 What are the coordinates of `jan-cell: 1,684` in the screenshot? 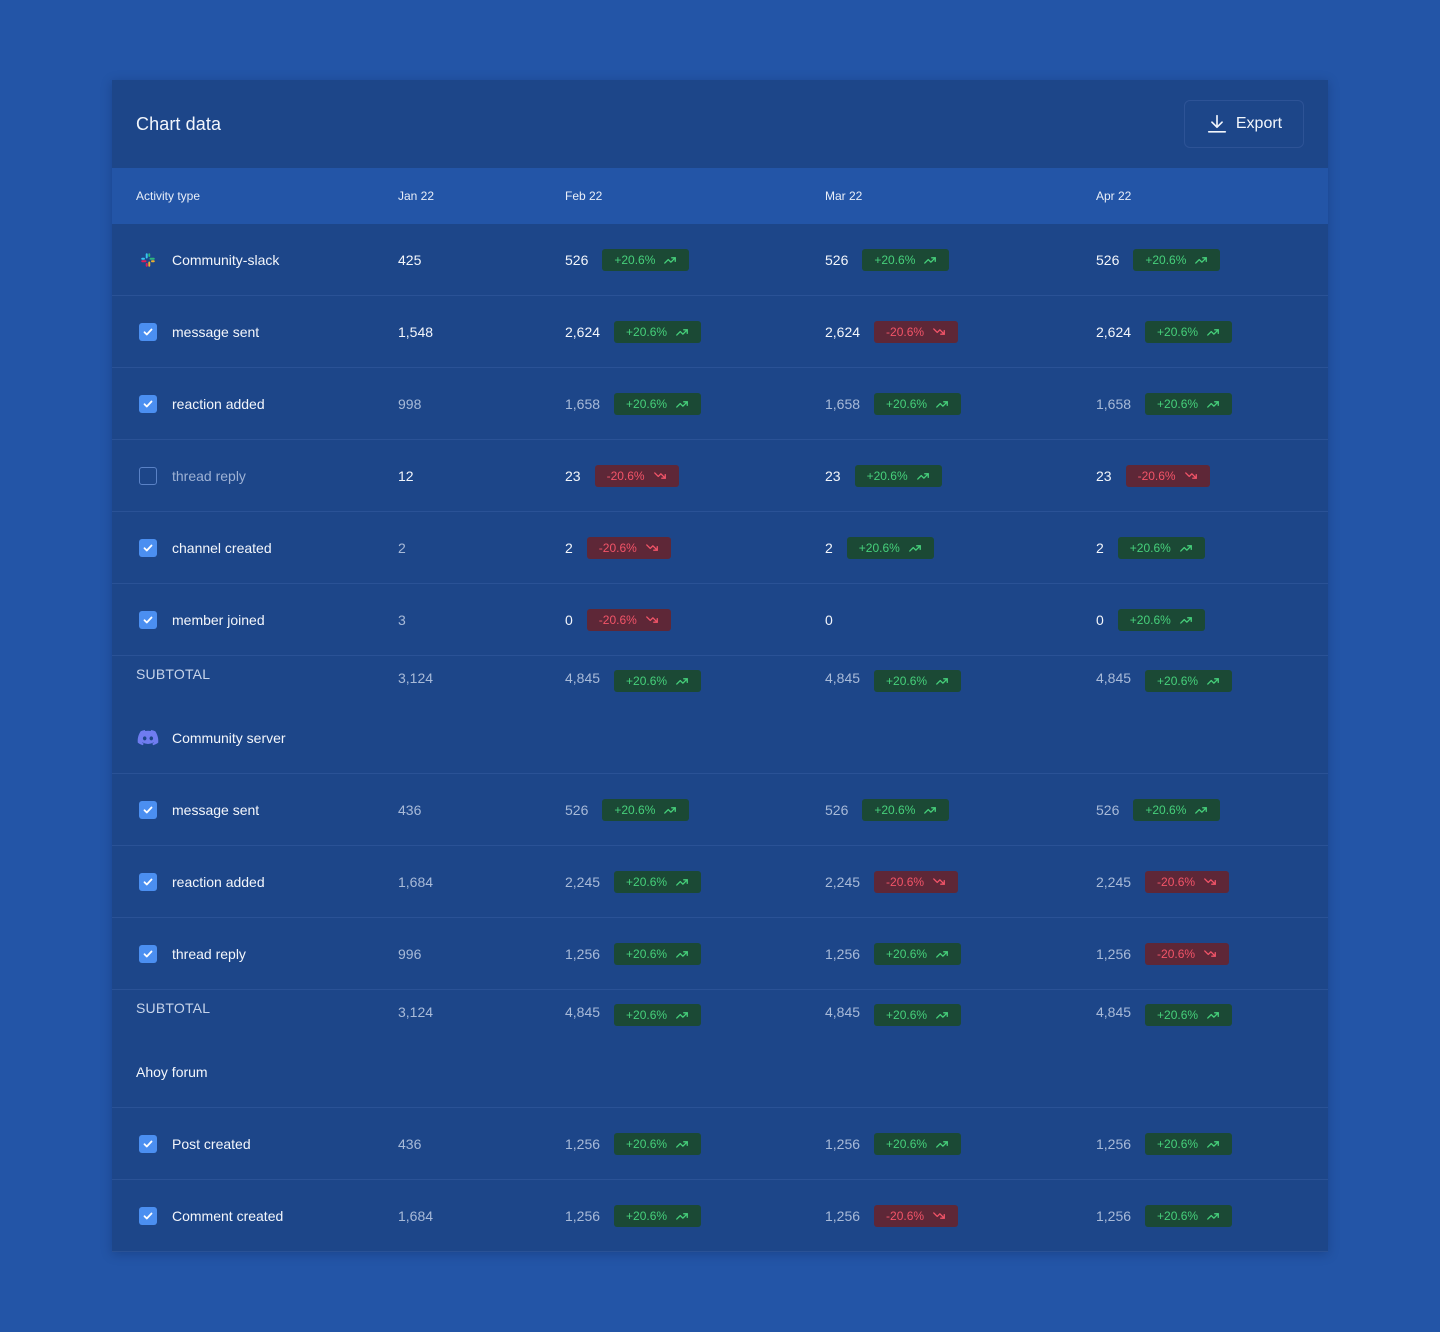 It's located at (415, 881).